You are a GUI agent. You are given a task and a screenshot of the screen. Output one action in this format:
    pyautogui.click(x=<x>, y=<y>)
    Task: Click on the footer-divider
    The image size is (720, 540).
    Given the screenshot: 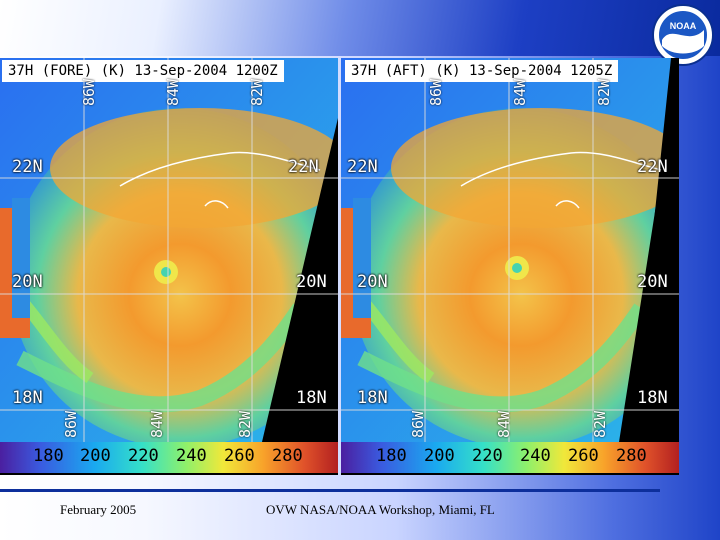 What is the action you would take?
    pyautogui.click(x=330, y=490)
    